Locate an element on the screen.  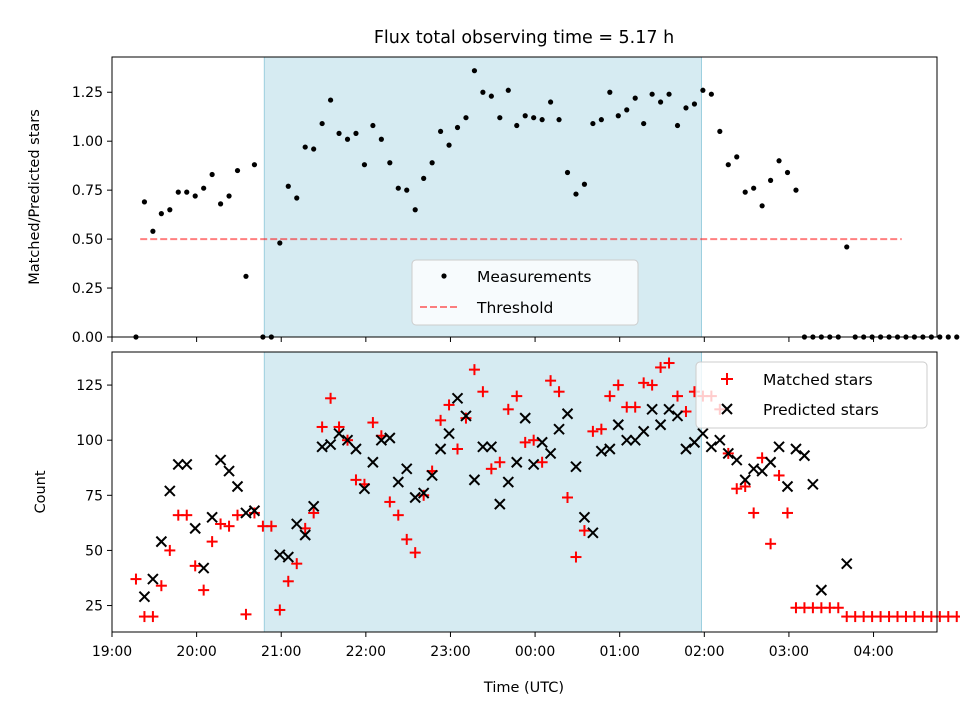
legend-predicted-label: Predicted stars is located at coordinates (821, 410).